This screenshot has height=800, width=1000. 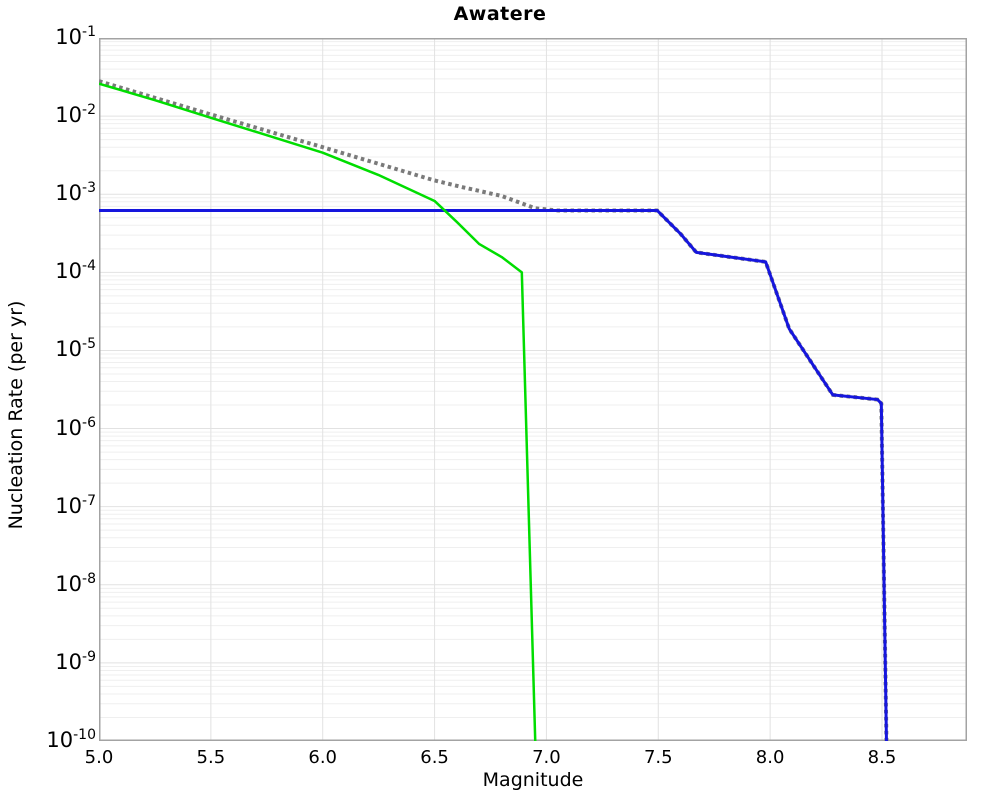 What do you see at coordinates (75, 115) in the screenshot?
I see `y-tick-label: 10⁻²` at bounding box center [75, 115].